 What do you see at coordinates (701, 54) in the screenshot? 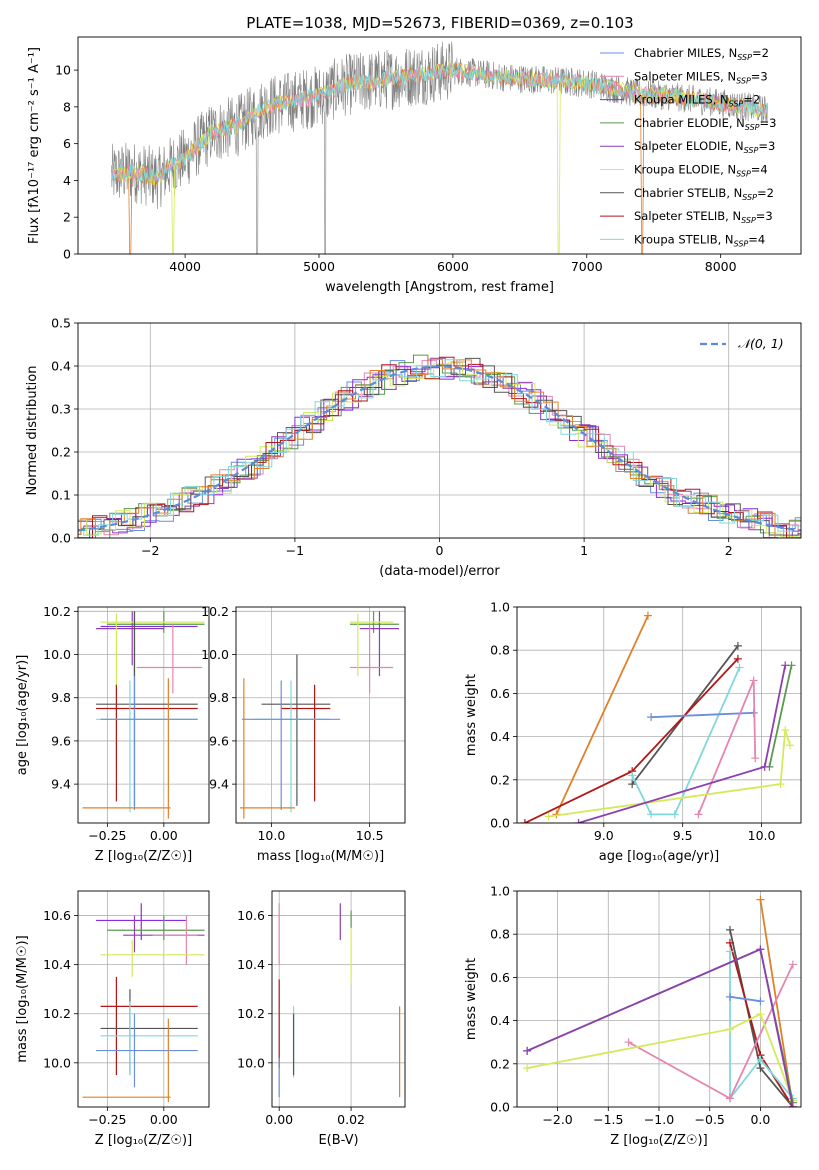
I see `legend-entry: Chabrier MILES, NSSP=2` at bounding box center [701, 54].